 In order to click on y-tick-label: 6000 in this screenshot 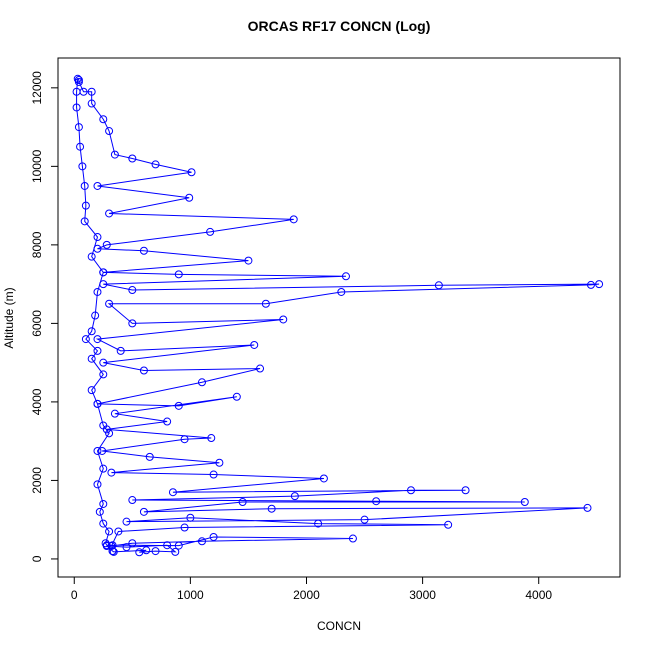, I will do `click(37, 323)`.